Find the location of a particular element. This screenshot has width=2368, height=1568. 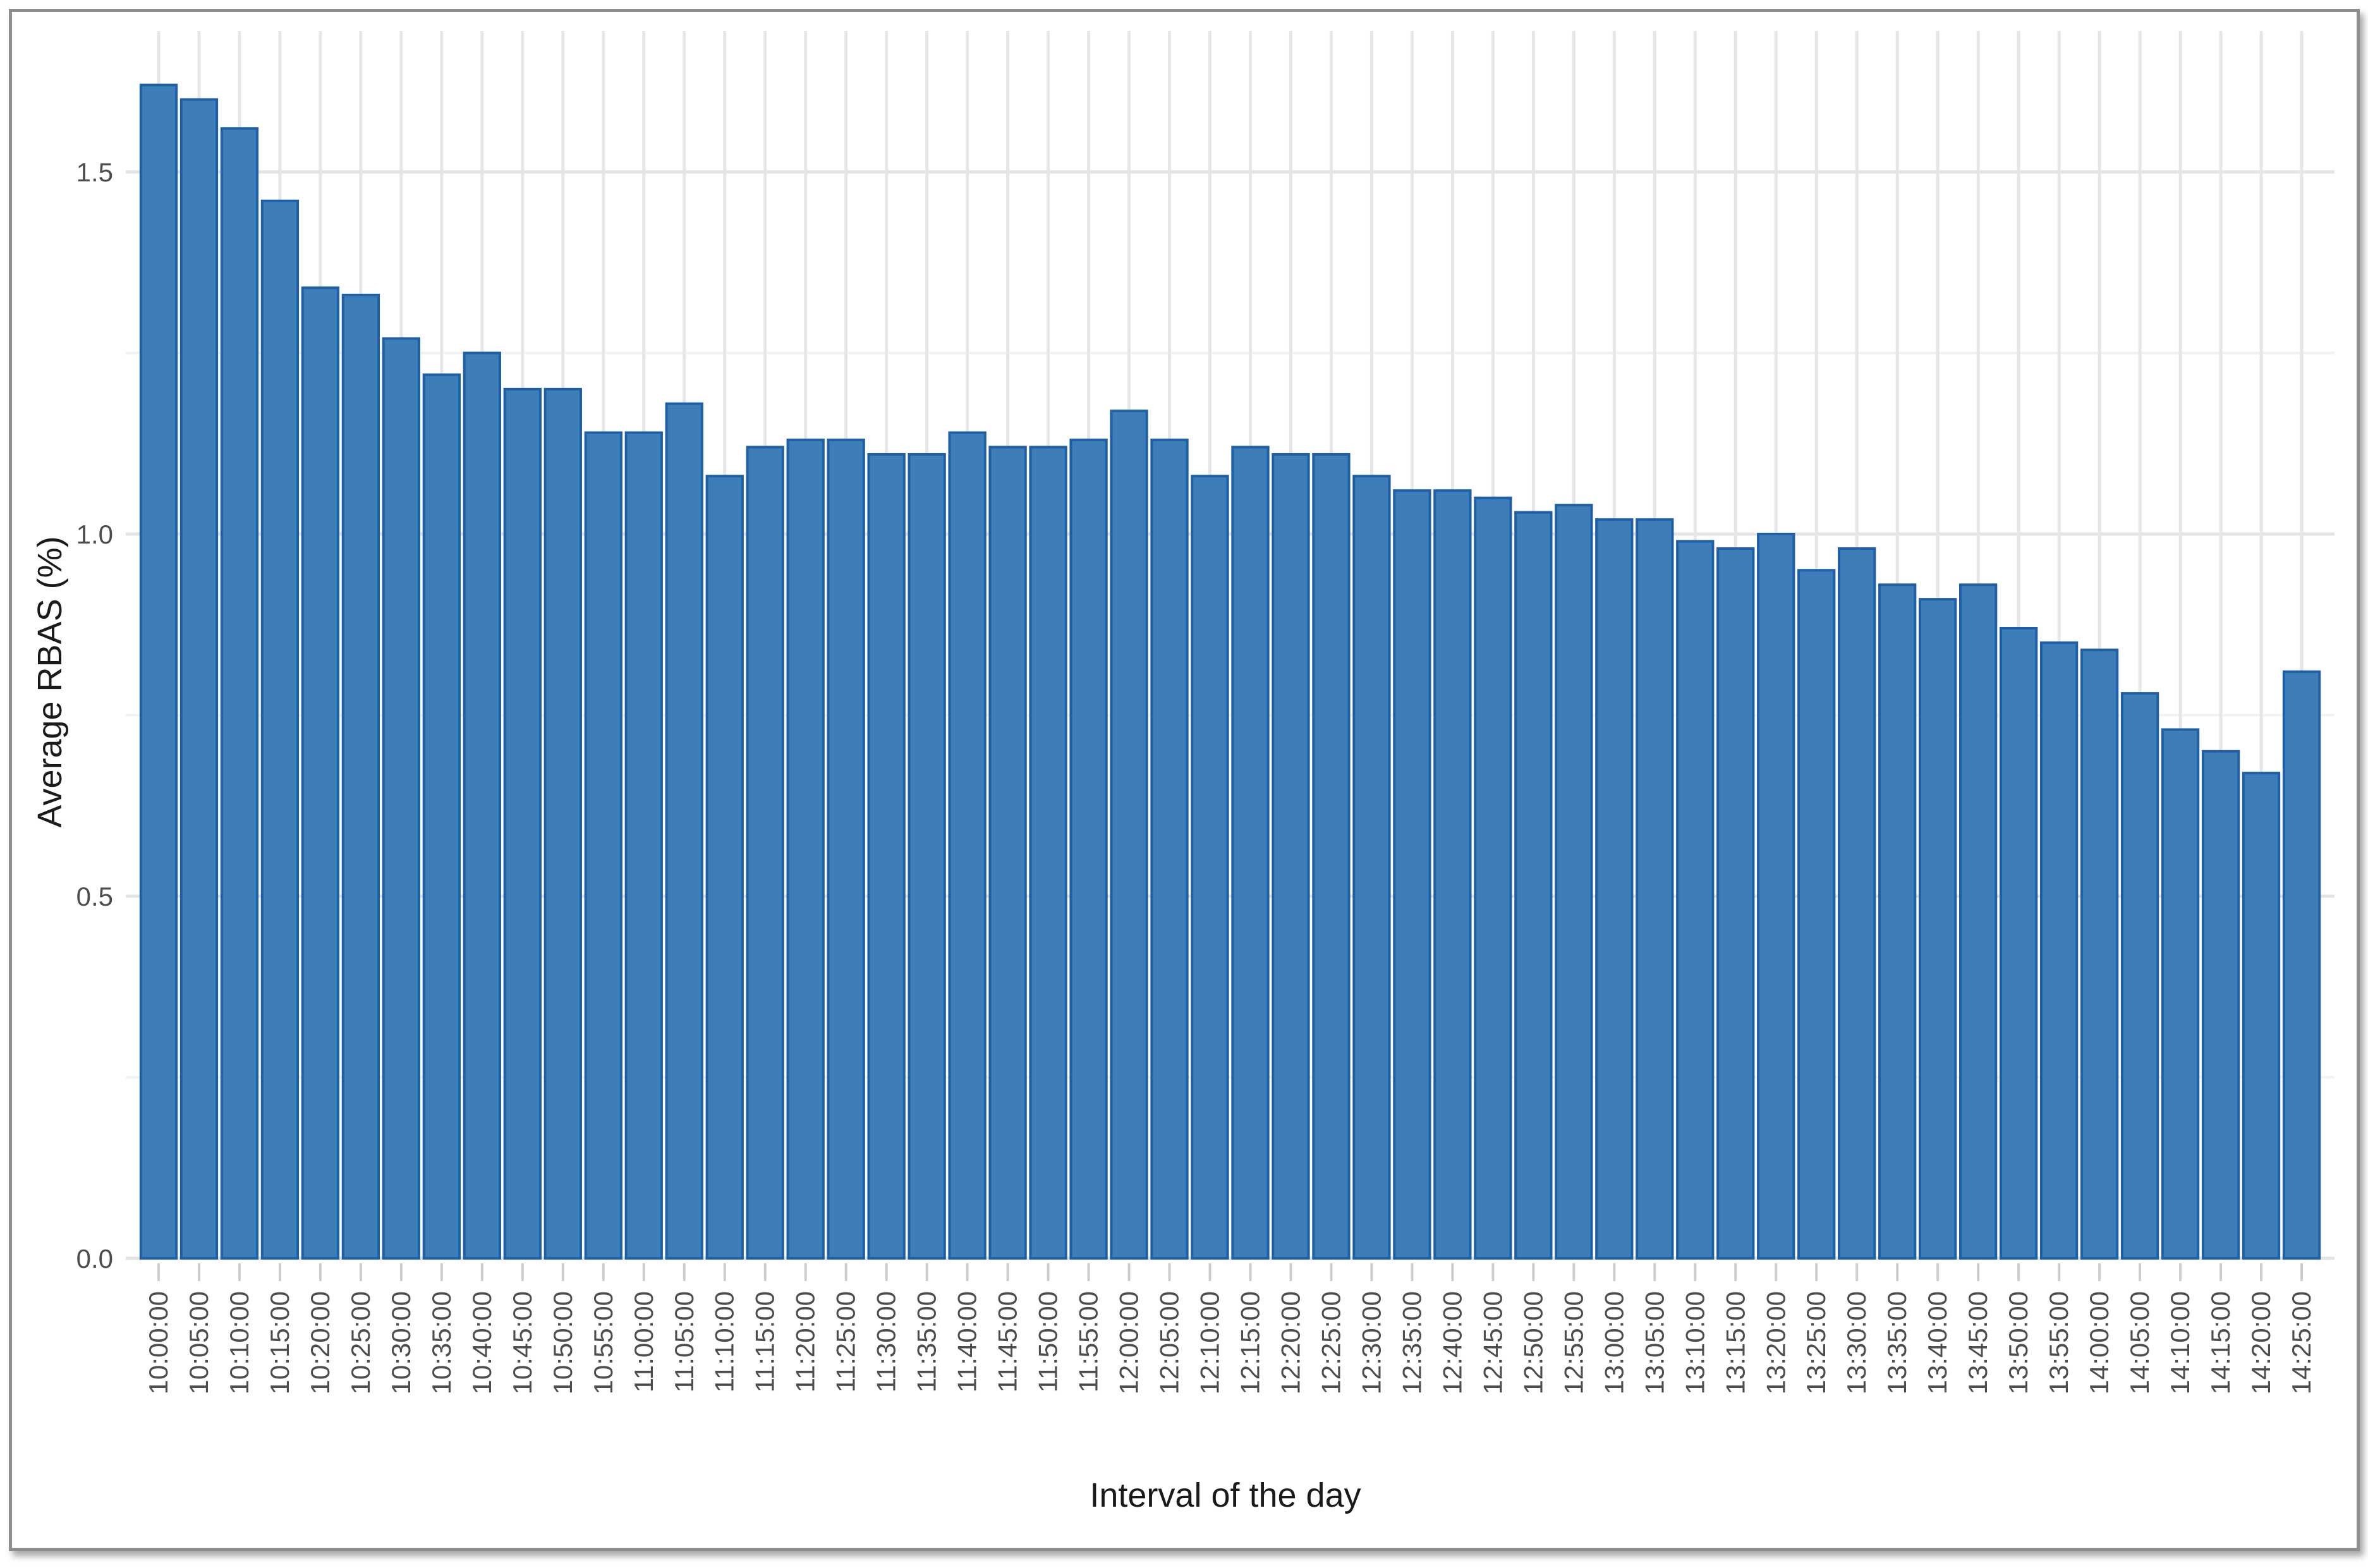

x-tick-label: 13:20:00 is located at coordinates (1775, 1343).